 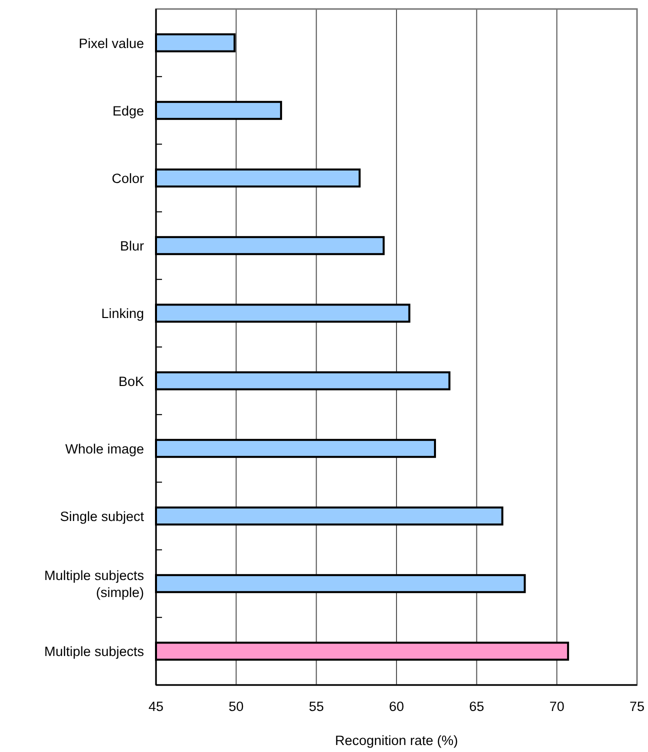 What do you see at coordinates (131, 380) in the screenshot?
I see `y-tick-label: BoK` at bounding box center [131, 380].